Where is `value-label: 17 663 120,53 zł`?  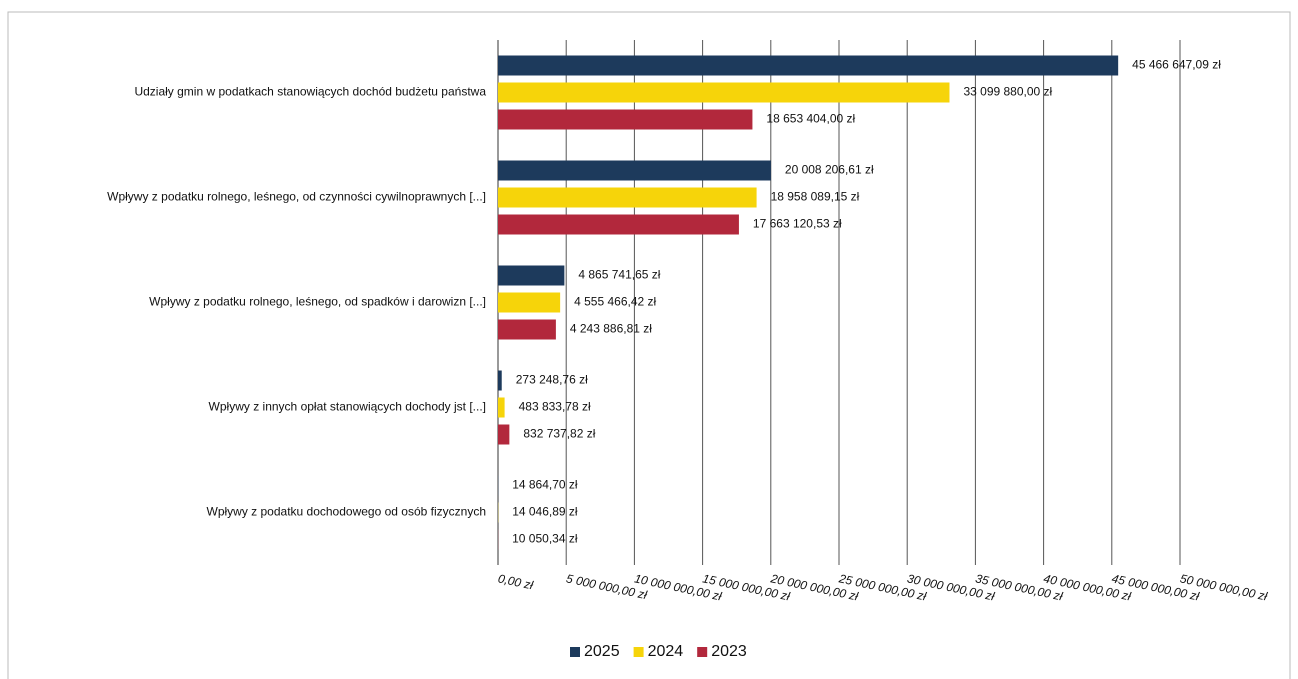 value-label: 17 663 120,53 zł is located at coordinates (797, 224).